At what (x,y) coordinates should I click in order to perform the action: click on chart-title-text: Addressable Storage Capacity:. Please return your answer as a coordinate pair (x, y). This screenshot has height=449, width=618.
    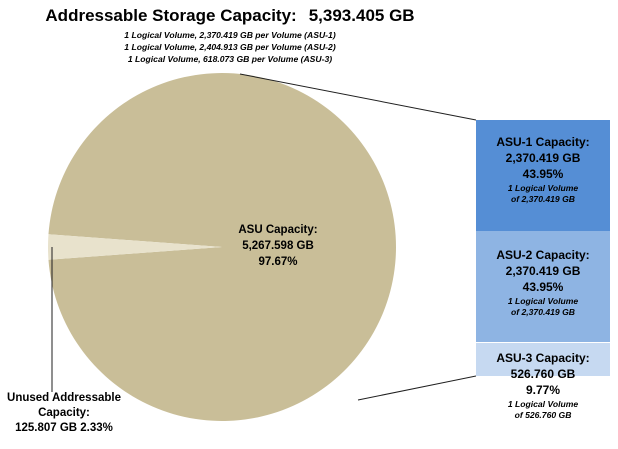
    Looking at the image, I should click on (171, 15).